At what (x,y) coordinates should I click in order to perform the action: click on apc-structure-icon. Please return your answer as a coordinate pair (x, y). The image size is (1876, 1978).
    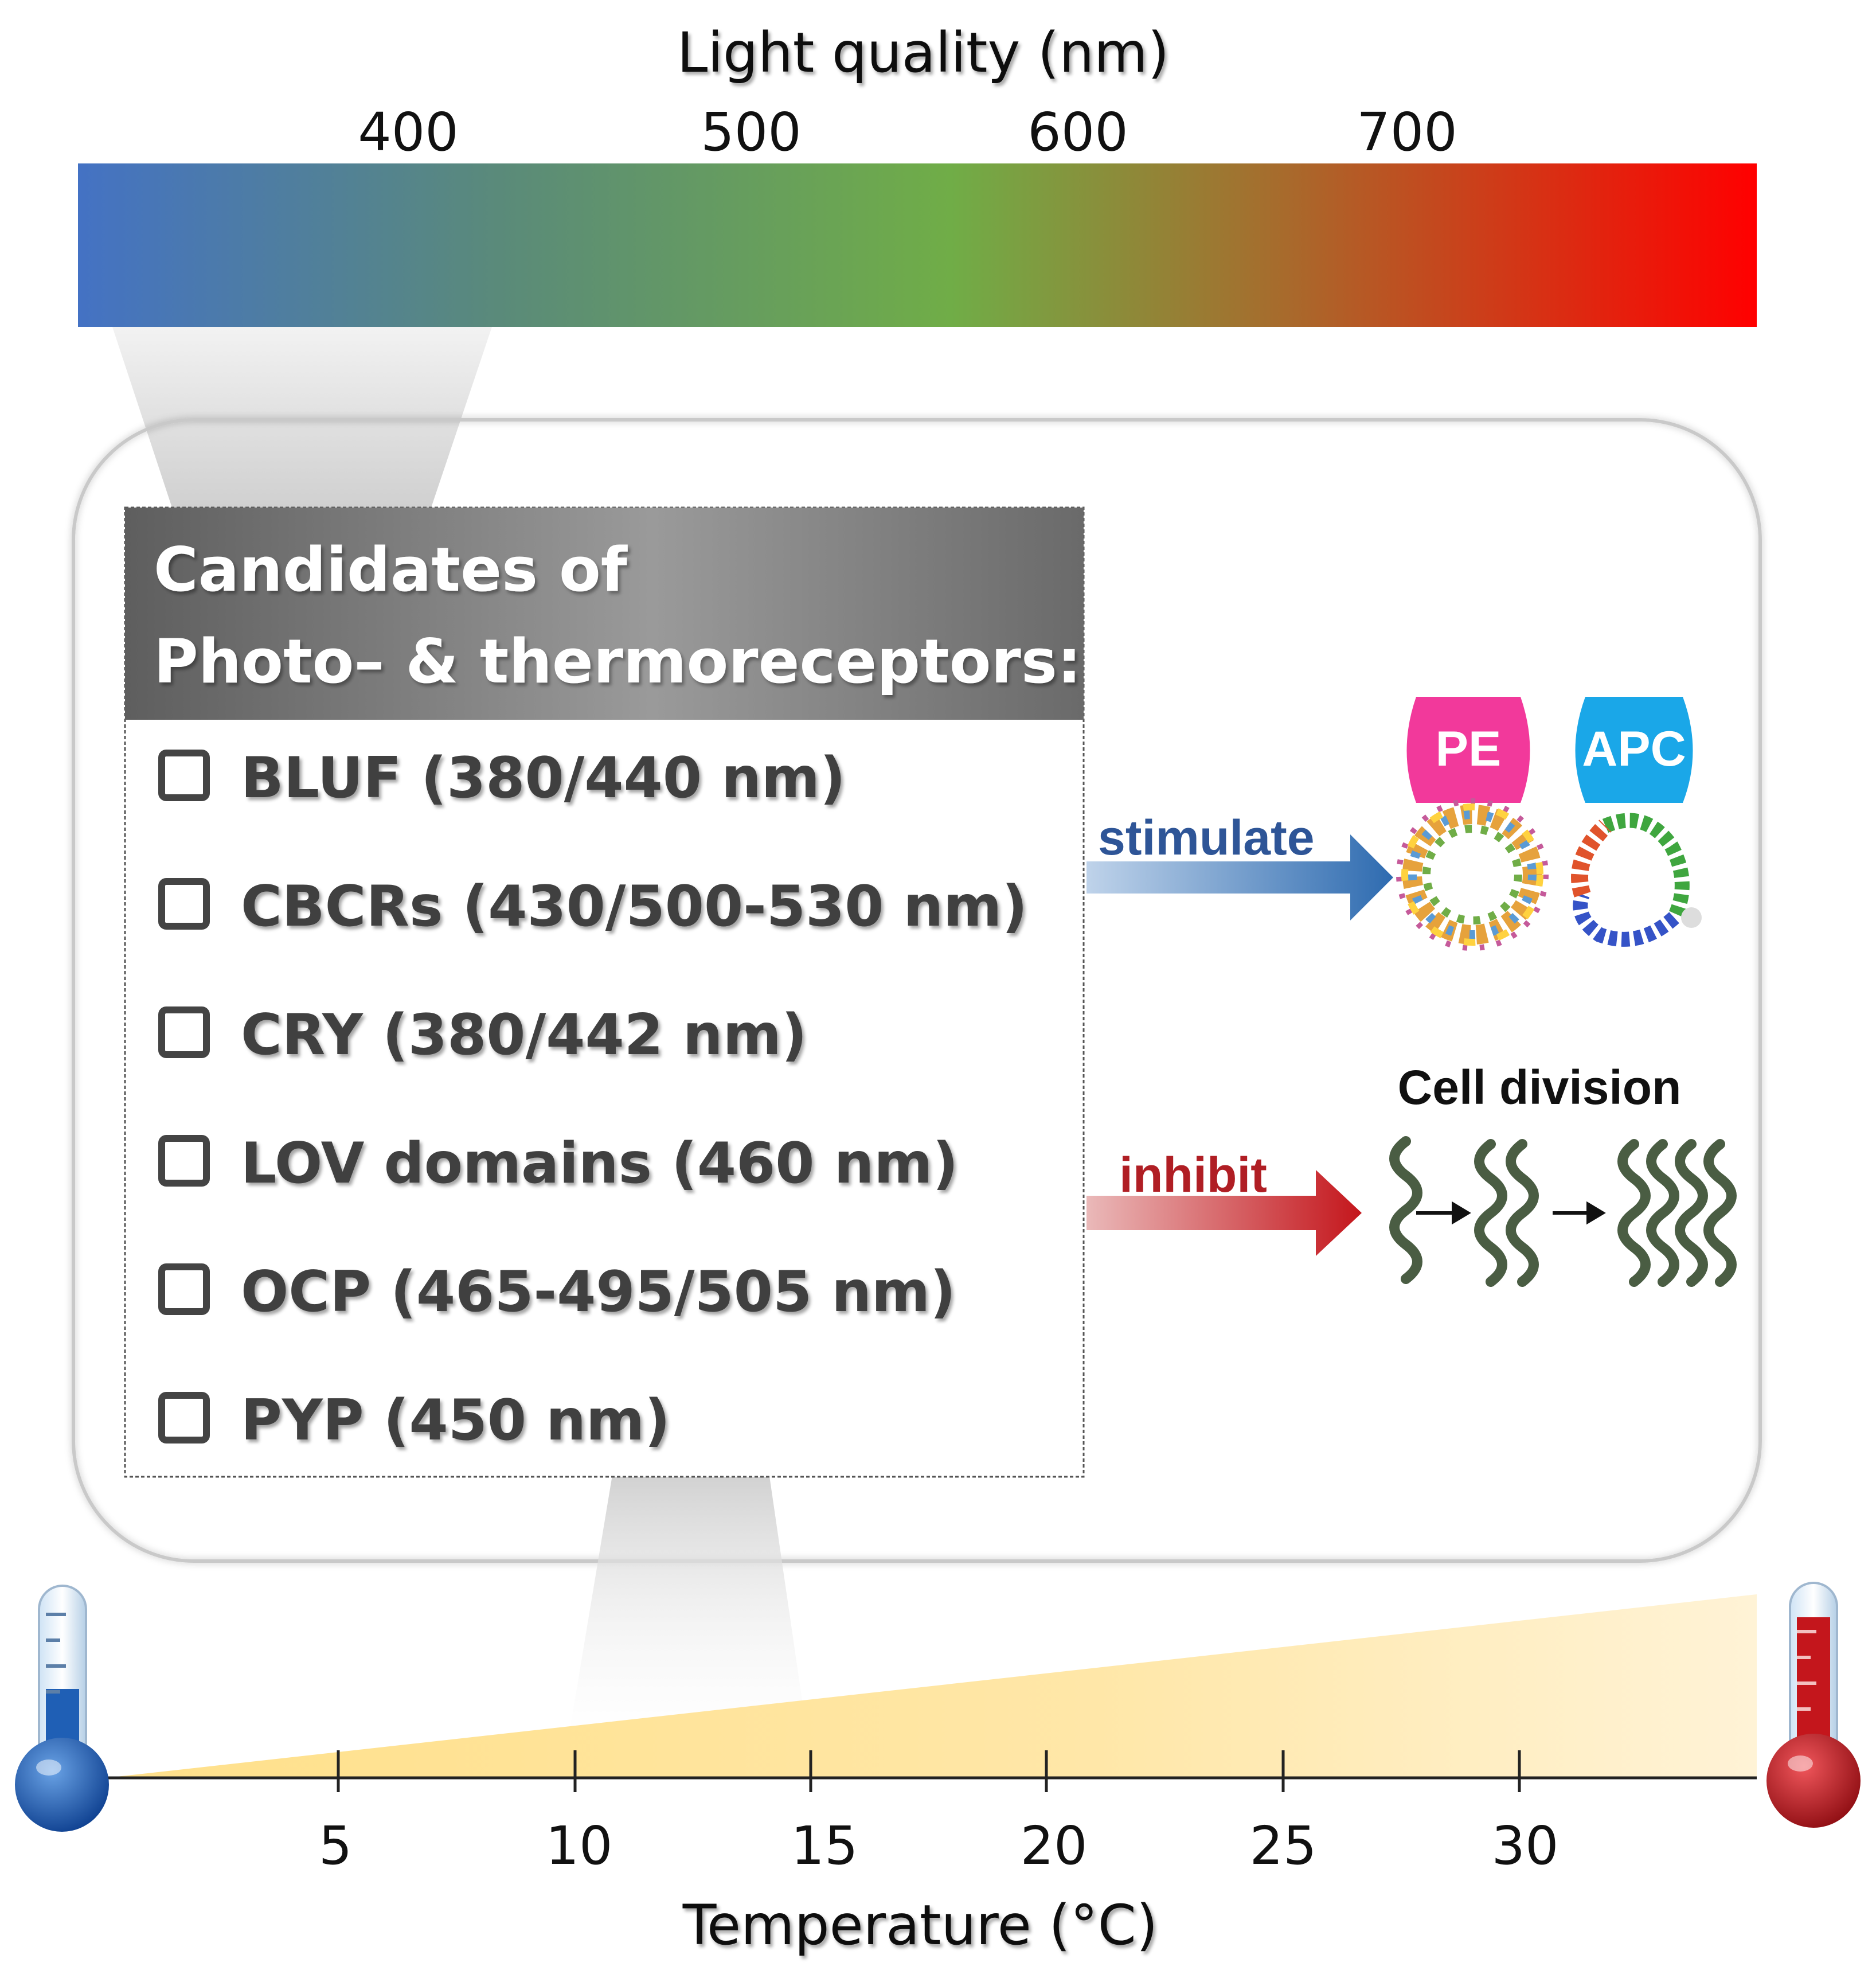
    Looking at the image, I should click on (1636, 880).